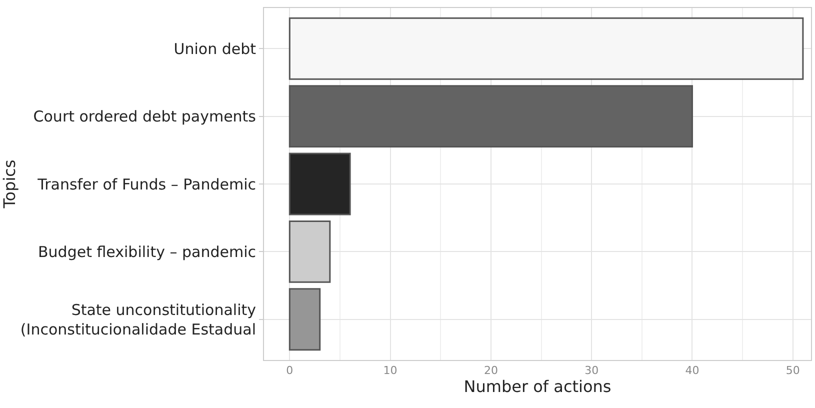  I want to click on x-tick-label: 50, so click(793, 371).